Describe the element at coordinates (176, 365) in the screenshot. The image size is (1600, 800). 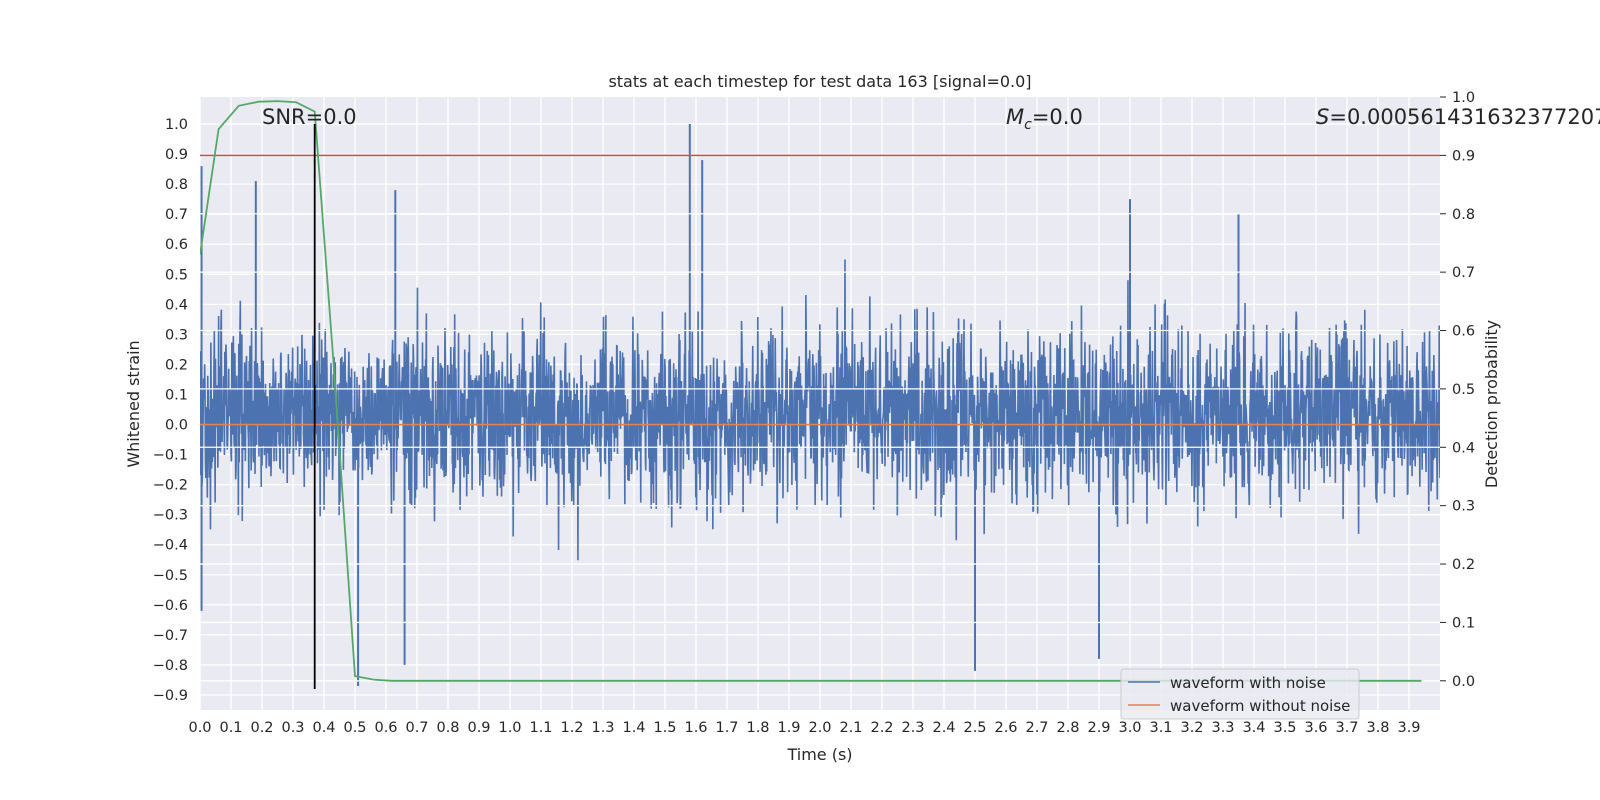
I see `y-tick-label: 0.2` at that location.